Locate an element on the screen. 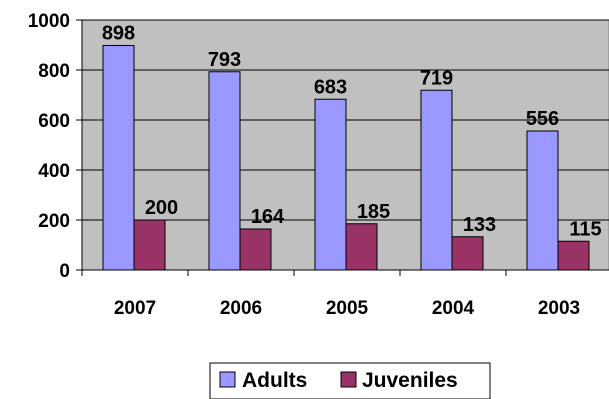  bar-adults-2005 is located at coordinates (330, 184).